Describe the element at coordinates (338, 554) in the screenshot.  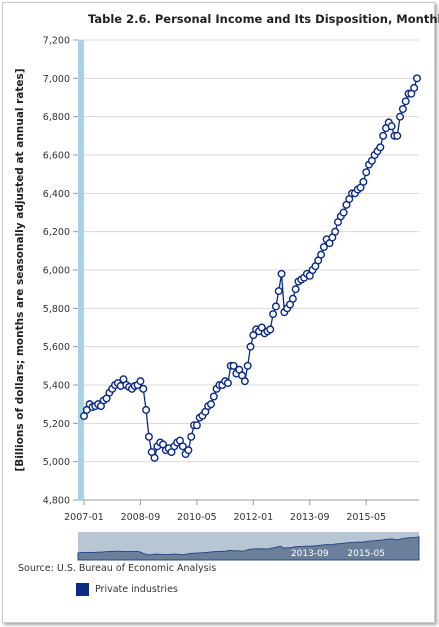
I see `navigator-labels: 2013-09 2015-05` at that location.